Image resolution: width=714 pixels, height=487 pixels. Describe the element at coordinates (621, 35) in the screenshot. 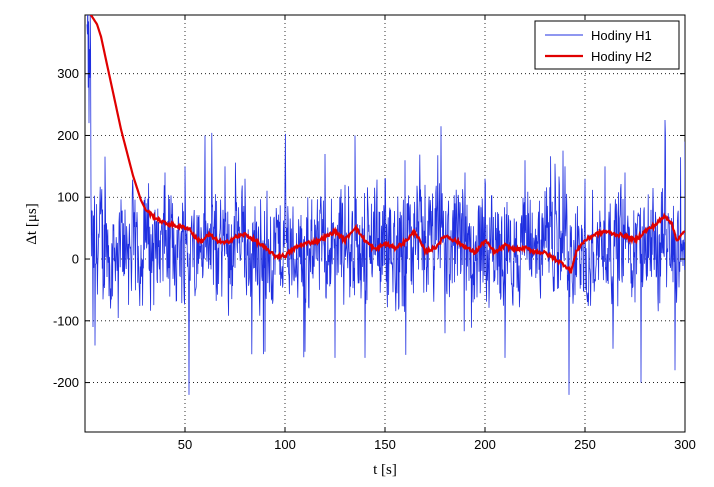

I see `legend-label-hodiny-h1: Hodiny H1` at that location.